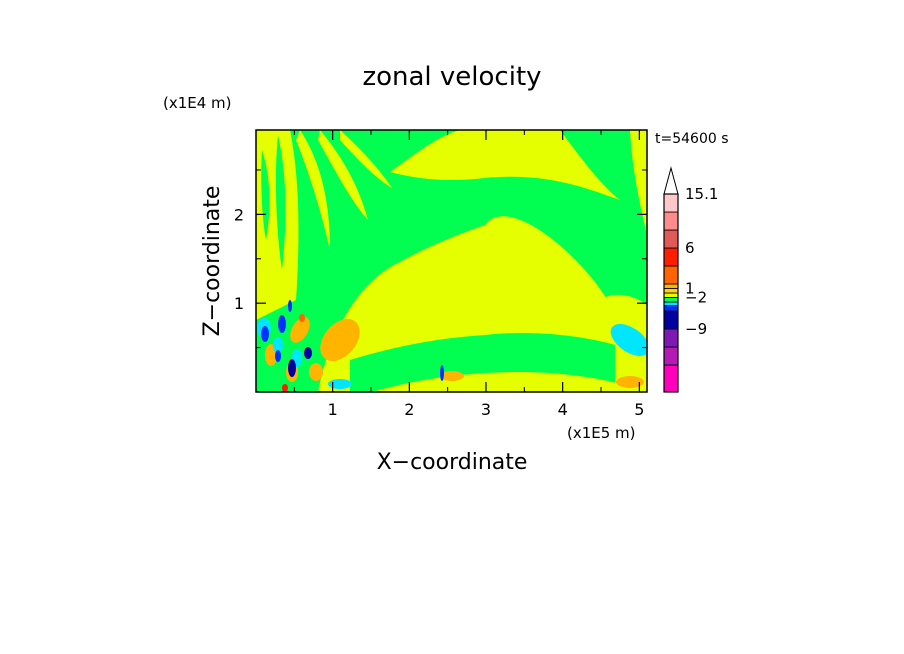 The image size is (904, 654). I want to click on colorbar: 15.1 6 1−2 −9, so click(690, 279).